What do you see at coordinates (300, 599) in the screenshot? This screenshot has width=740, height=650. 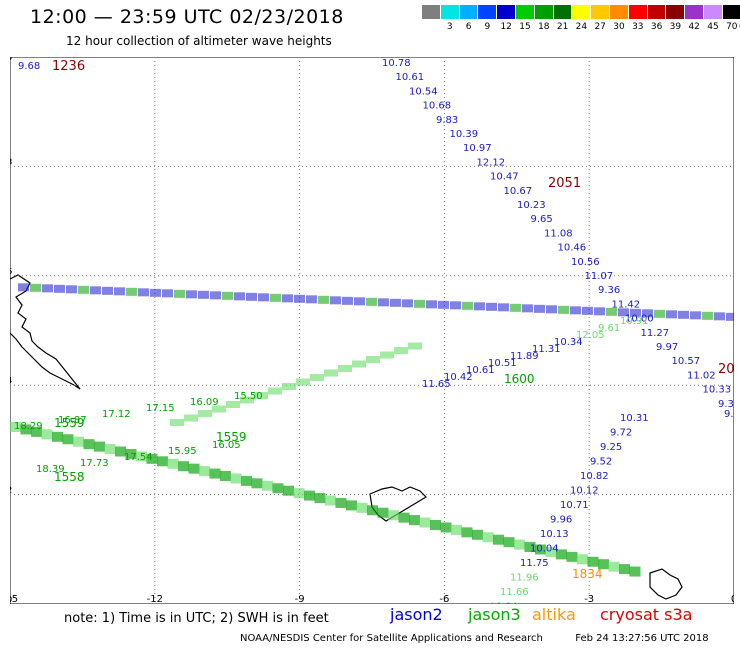 I see `longitude-label: -9` at bounding box center [300, 599].